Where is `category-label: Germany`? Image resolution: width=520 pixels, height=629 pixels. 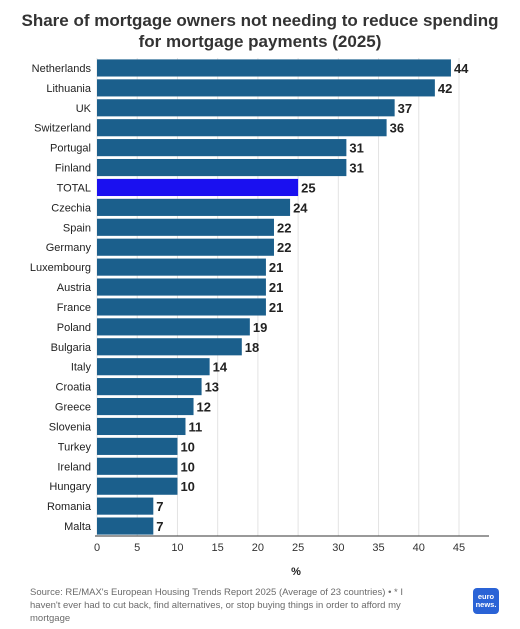 category-label: Germany is located at coordinates (69, 248).